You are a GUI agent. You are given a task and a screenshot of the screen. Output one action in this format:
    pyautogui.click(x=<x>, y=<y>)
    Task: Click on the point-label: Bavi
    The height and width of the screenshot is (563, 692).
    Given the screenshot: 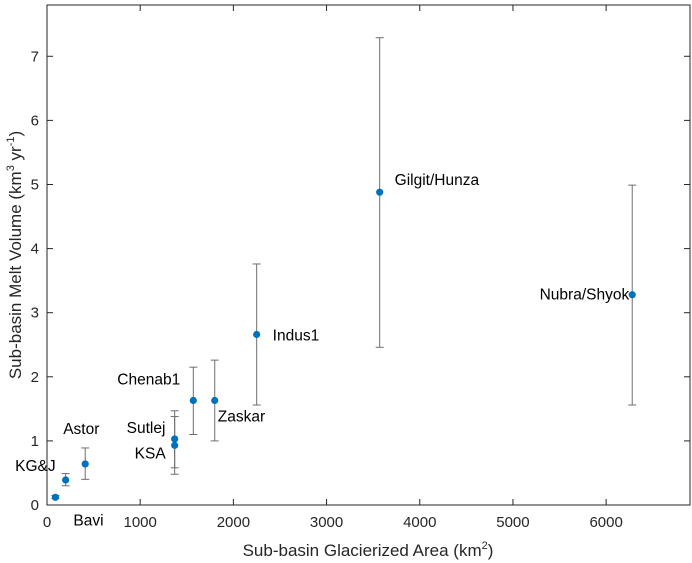 What is the action you would take?
    pyautogui.click(x=88, y=520)
    